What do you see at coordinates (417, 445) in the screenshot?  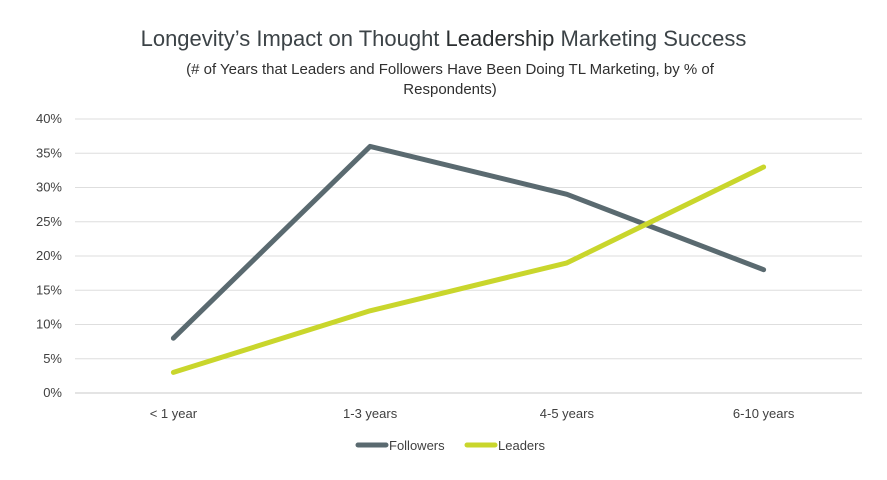 I see `legend-label-followers: Followers` at bounding box center [417, 445].